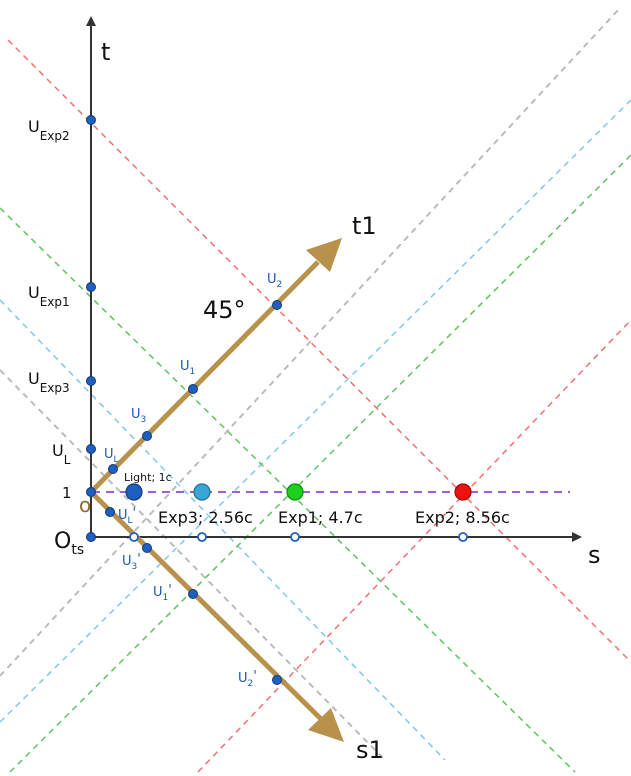 This screenshot has width=631, height=776. Describe the element at coordinates (148, 477) in the screenshot. I see `object-light-label: Light; 1c` at that location.